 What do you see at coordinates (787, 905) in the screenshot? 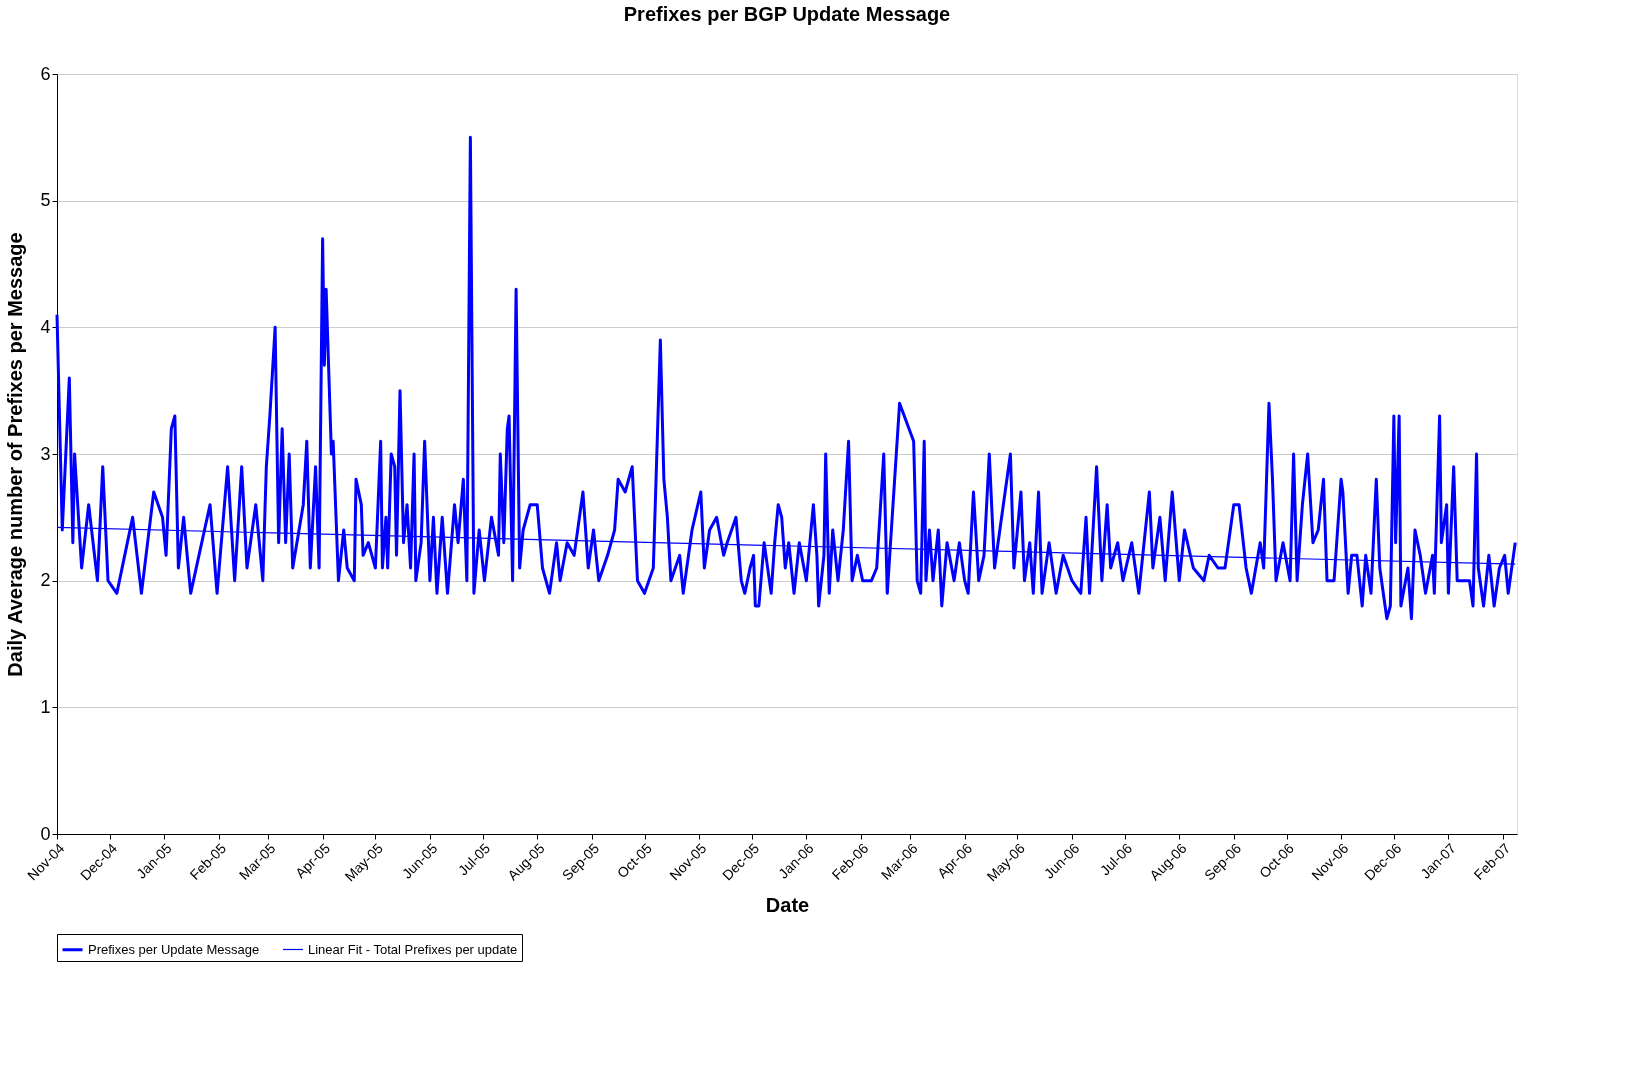
I see `x-axis-title: Date` at bounding box center [787, 905].